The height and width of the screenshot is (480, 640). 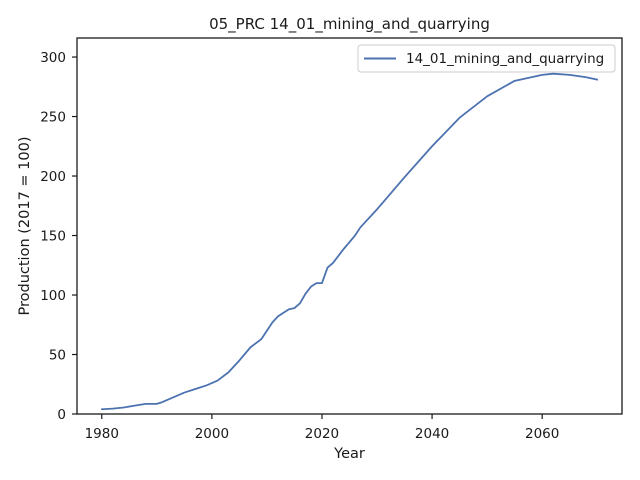 I want to click on x-axis: 1980 2000 2020 2040 2060, so click(x=322, y=428).